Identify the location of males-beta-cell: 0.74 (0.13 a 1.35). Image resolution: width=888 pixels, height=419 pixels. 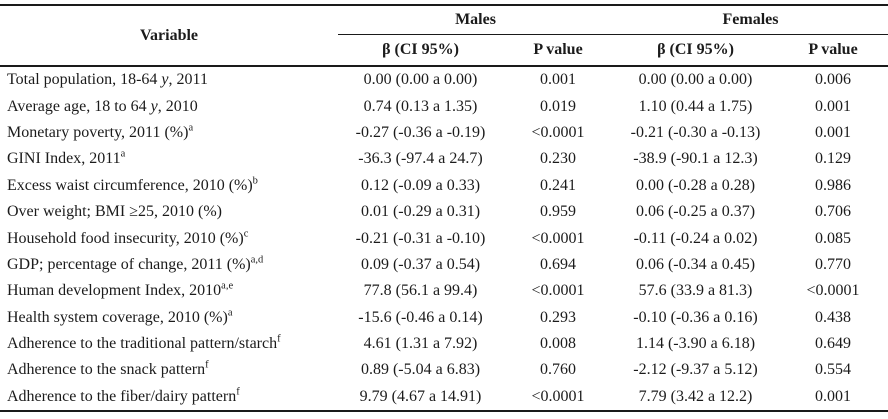
(420, 106).